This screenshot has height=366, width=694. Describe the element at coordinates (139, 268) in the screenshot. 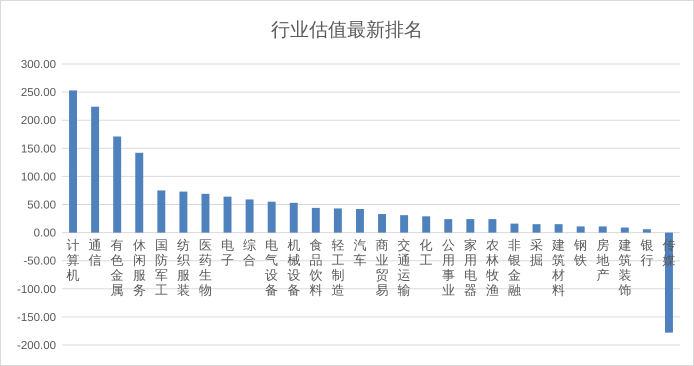

I see `x-tick-label: 休闲服务` at that location.